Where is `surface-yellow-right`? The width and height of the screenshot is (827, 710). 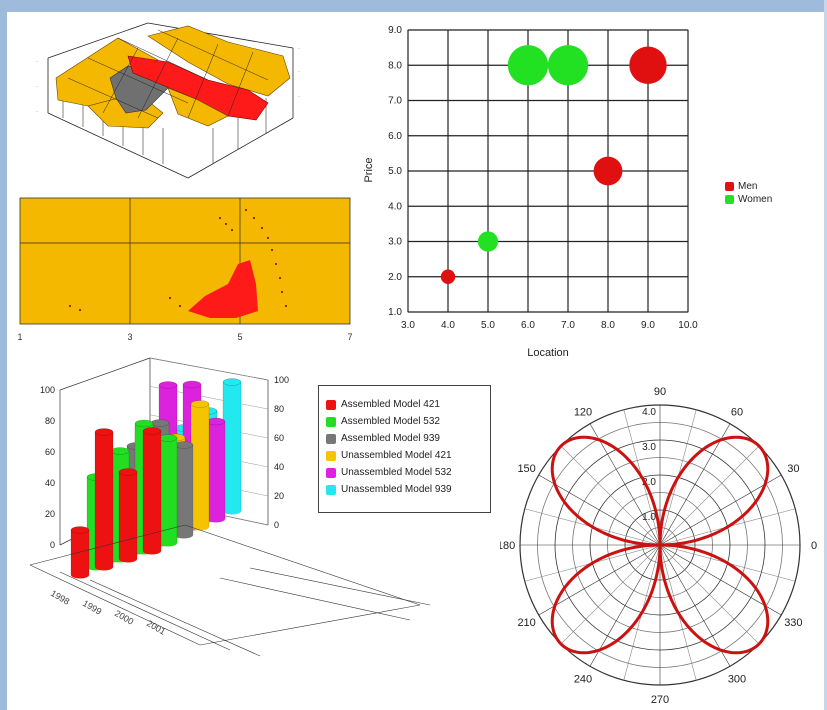
surface-yellow-right is located at coordinates (219, 61).